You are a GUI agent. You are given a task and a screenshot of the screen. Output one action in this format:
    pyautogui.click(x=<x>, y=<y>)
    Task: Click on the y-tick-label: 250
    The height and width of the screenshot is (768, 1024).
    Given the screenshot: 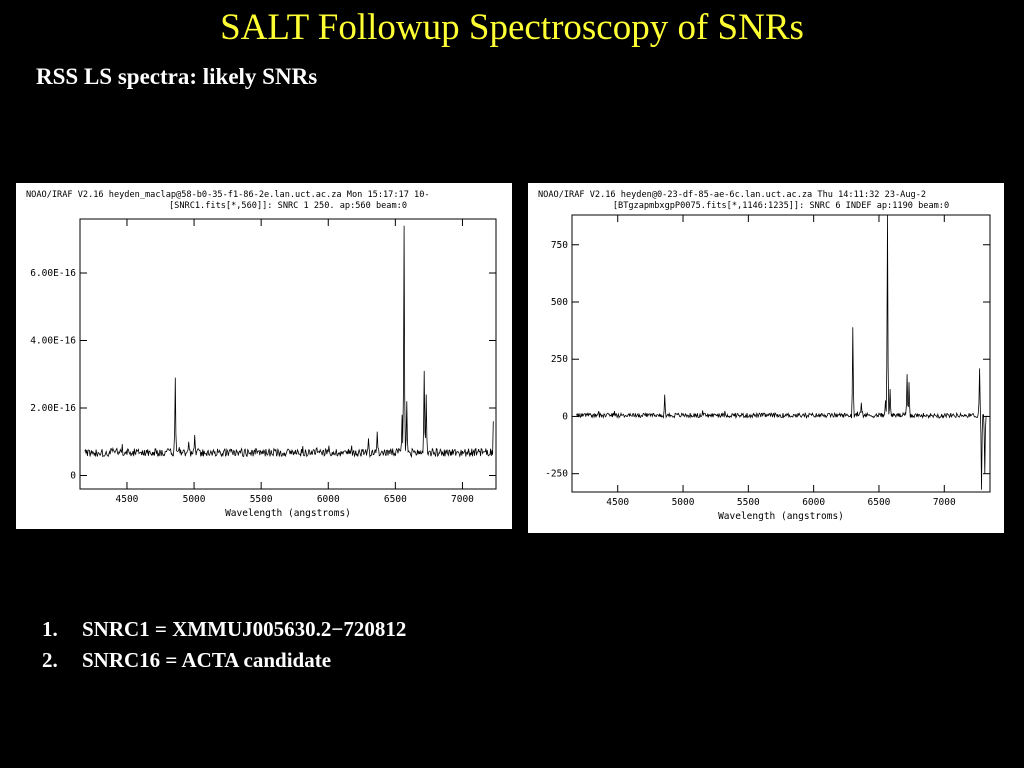 What is the action you would take?
    pyautogui.click(x=559, y=359)
    